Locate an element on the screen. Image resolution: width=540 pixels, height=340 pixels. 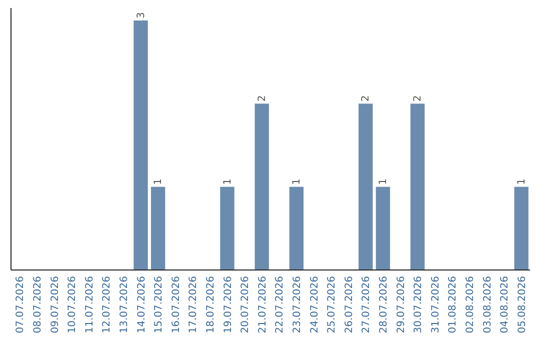
x-tick-label: 15.07.2026 is located at coordinates (159, 305).